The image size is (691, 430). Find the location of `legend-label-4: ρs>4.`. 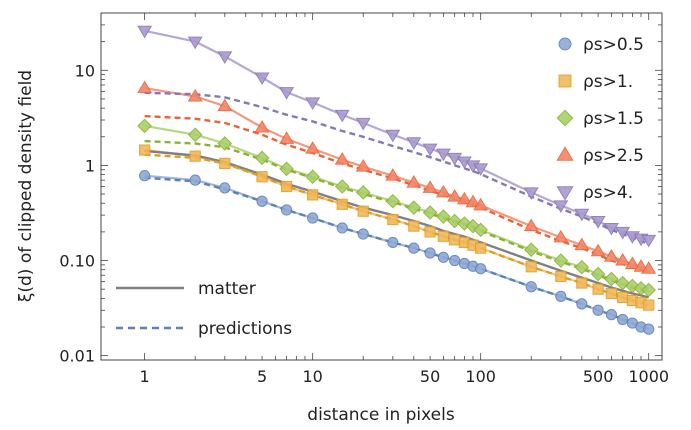

legend-label-4: ρs>4. is located at coordinates (608, 193).